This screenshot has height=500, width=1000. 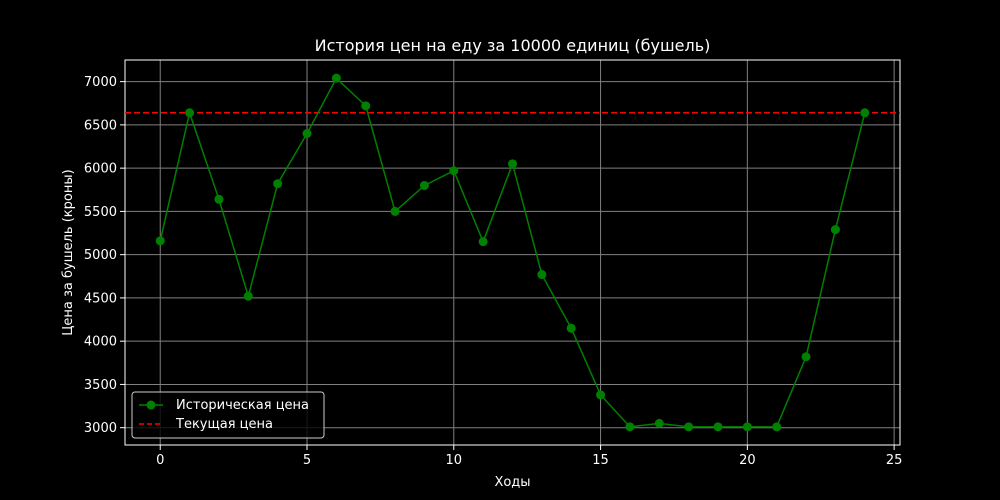 I want to click on x-tick-label: 25, so click(x=894, y=460).